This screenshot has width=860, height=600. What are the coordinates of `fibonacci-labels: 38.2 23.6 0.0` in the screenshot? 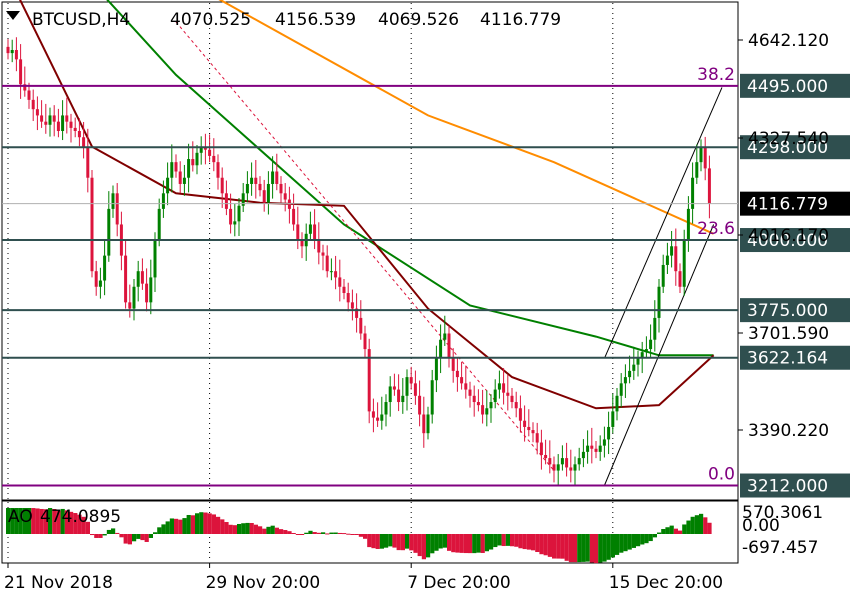 It's located at (716, 275).